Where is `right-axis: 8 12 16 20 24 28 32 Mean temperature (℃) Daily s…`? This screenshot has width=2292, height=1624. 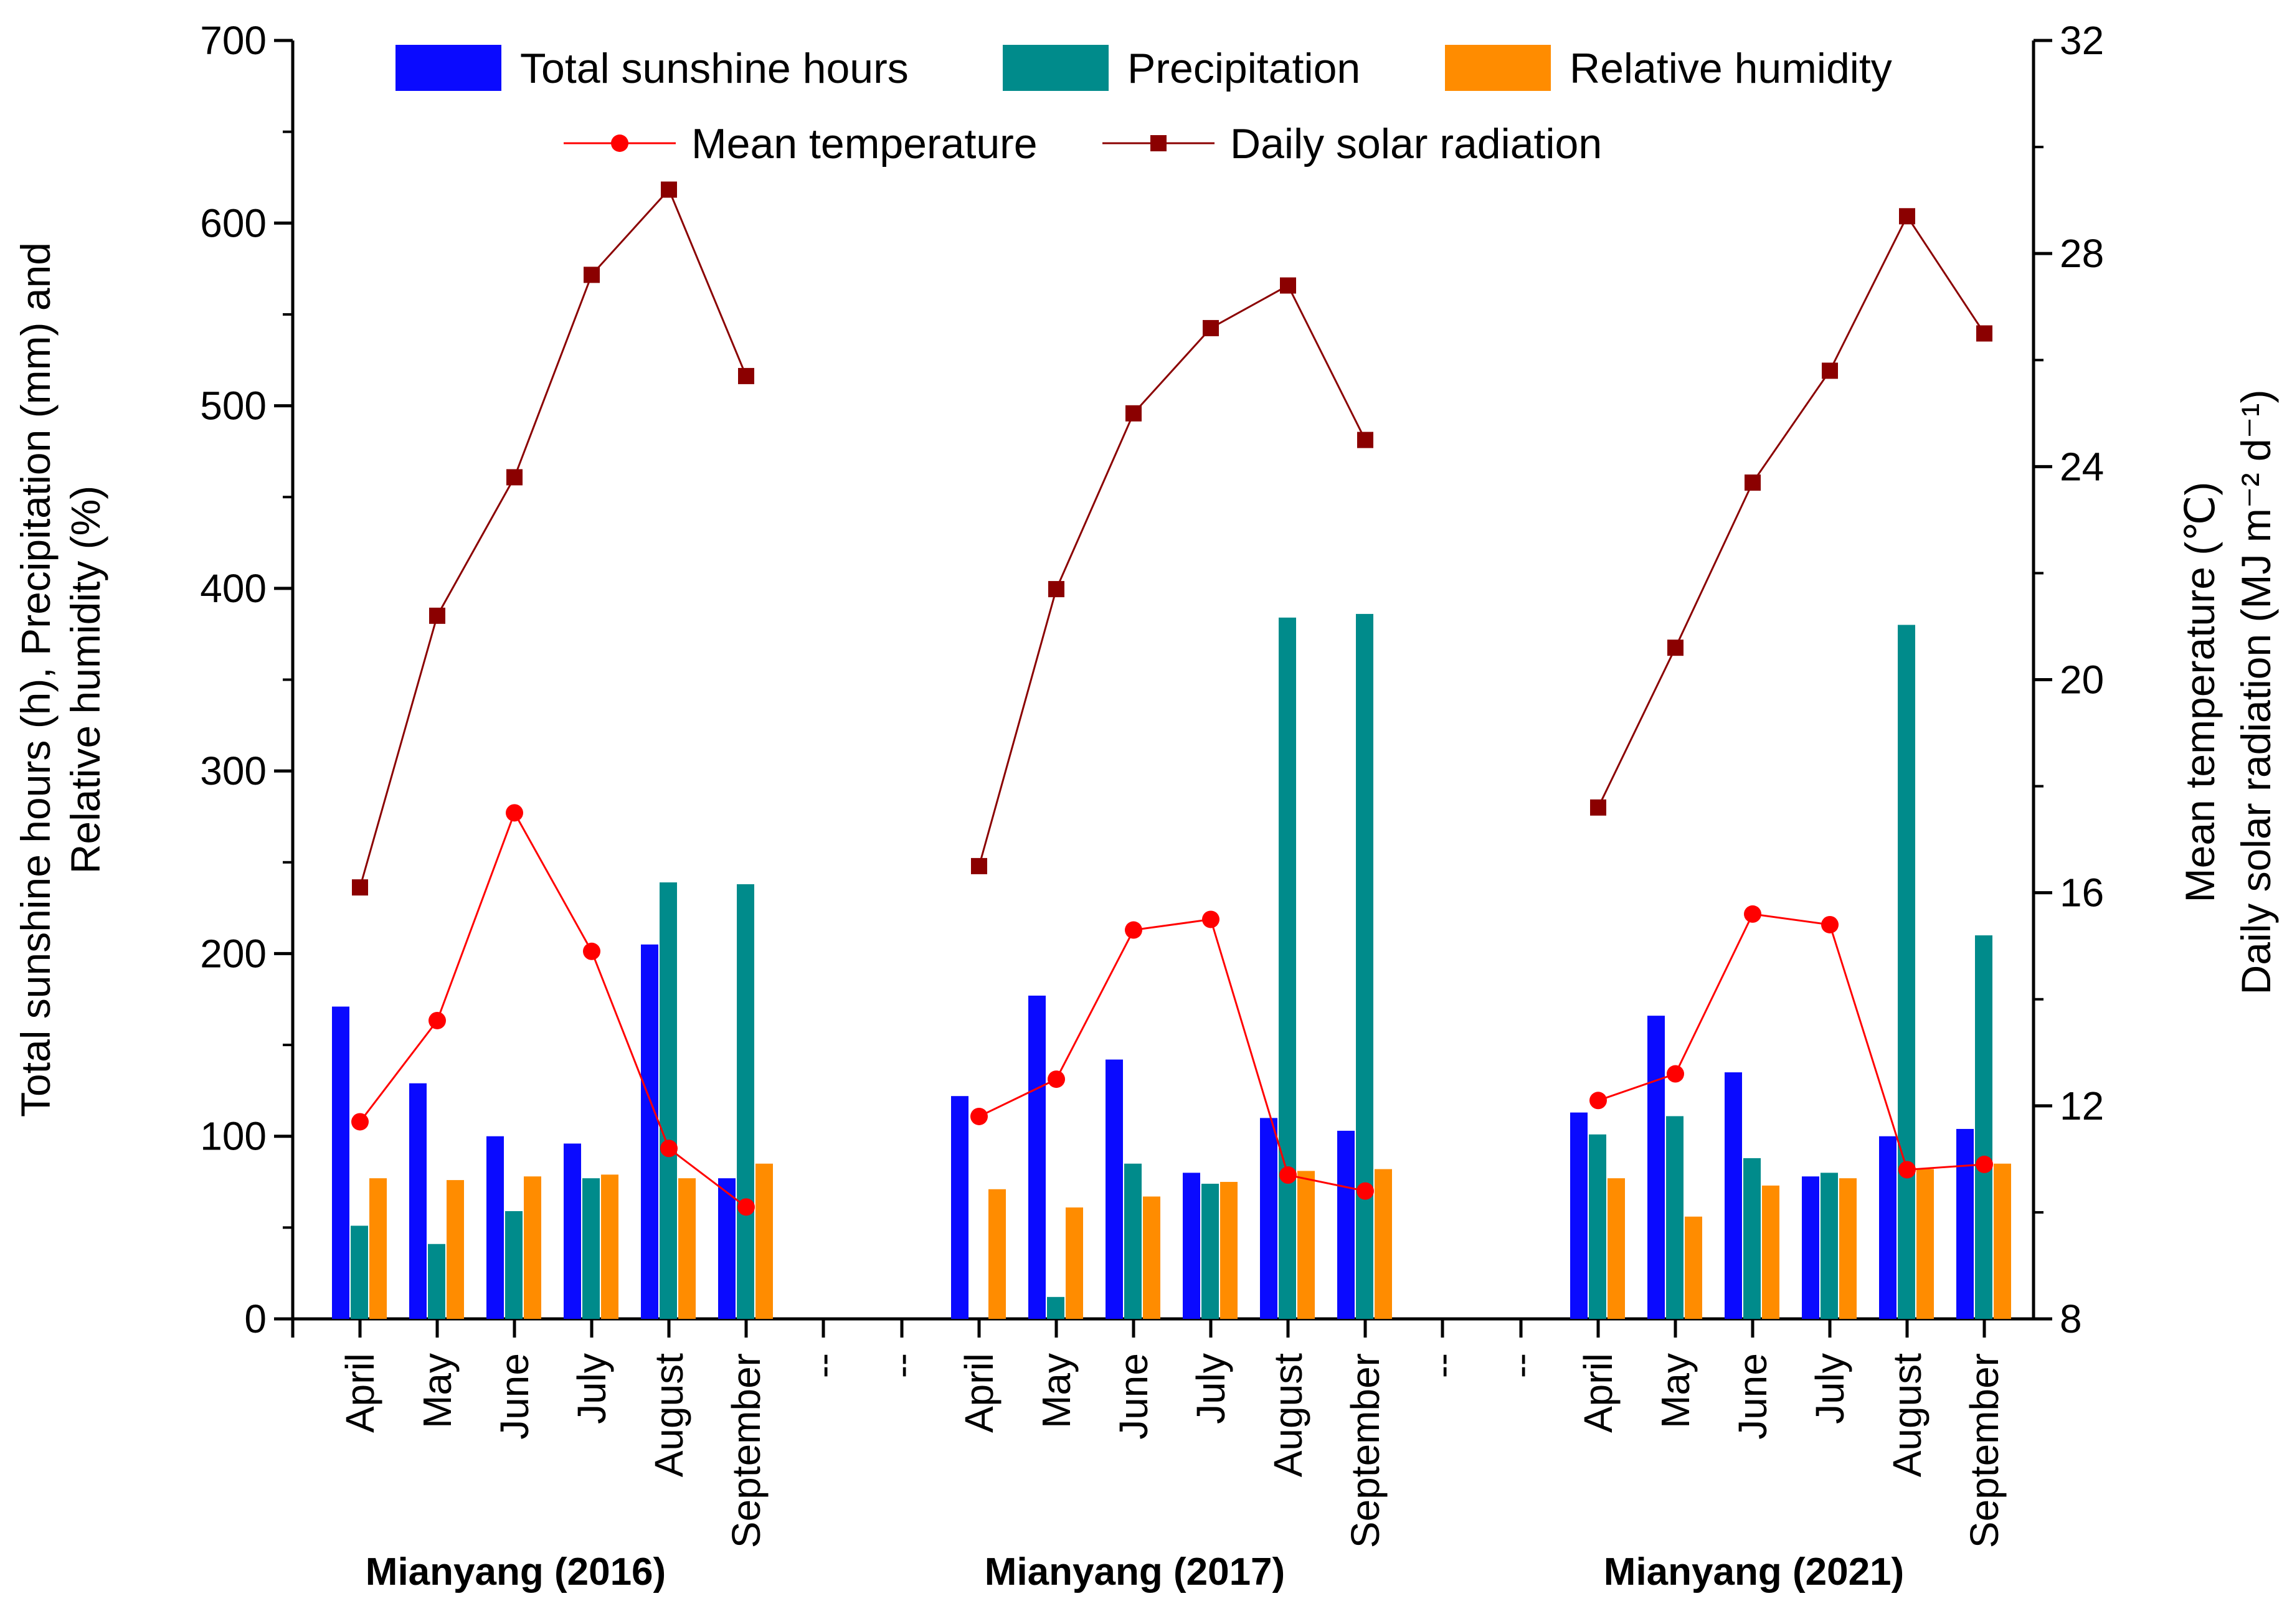
right-axis: 8 12 16 20 24 28 32 Mean temperature (℃) Daily s… is located at coordinates (2156, 679).